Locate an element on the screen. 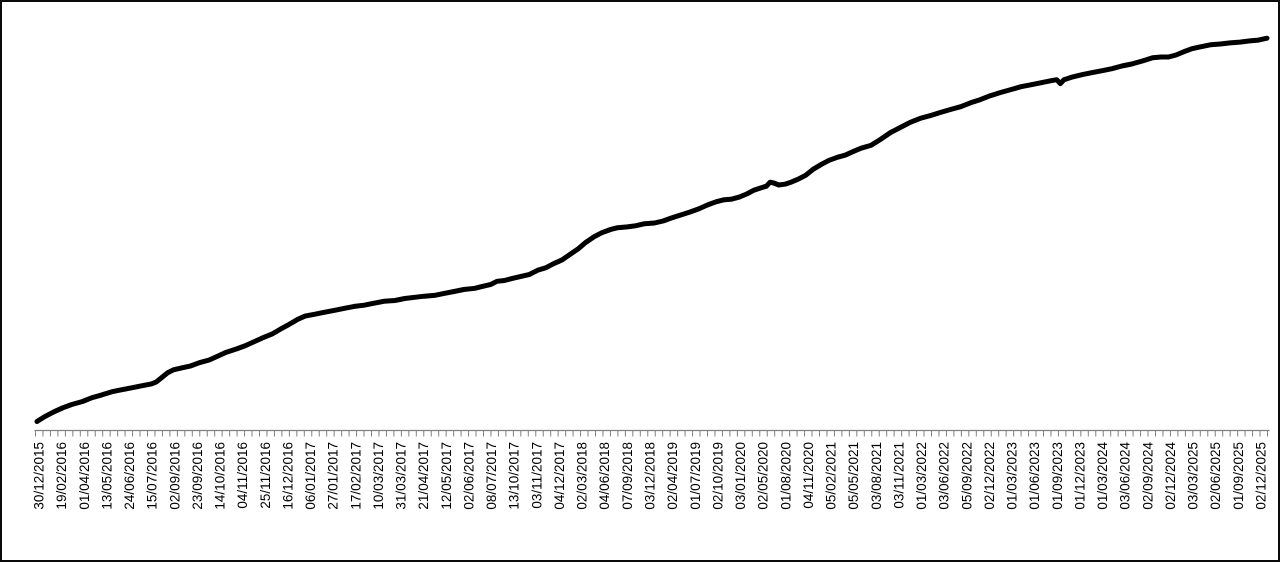 The width and height of the screenshot is (1280, 562). x-axis-label: 06/01/2017 is located at coordinates (310, 476).